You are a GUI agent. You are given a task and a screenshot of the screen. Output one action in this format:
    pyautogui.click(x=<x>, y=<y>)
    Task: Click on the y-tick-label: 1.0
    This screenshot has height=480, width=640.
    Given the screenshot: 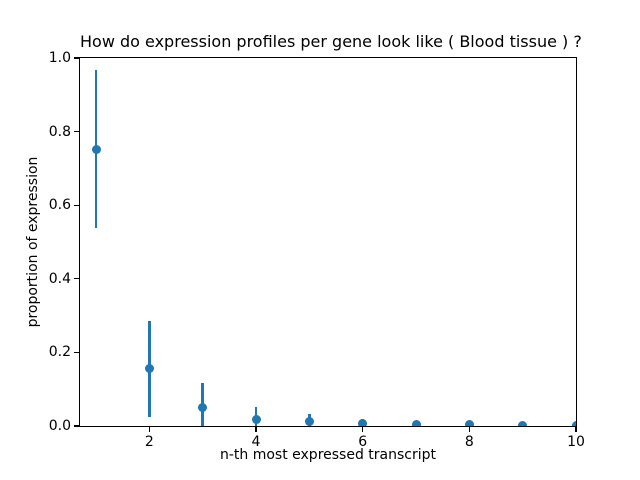 What is the action you would take?
    pyautogui.click(x=59, y=58)
    